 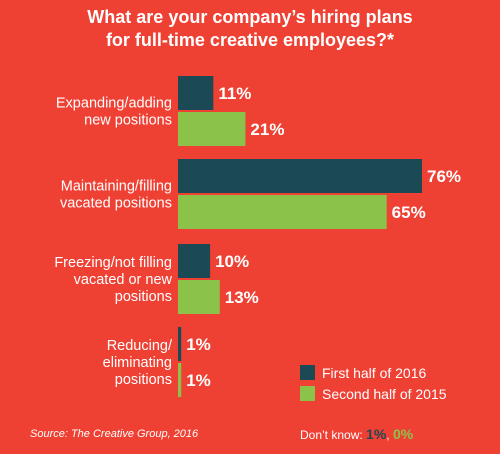 What do you see at coordinates (128, 121) in the screenshot?
I see `category-label: new positions` at bounding box center [128, 121].